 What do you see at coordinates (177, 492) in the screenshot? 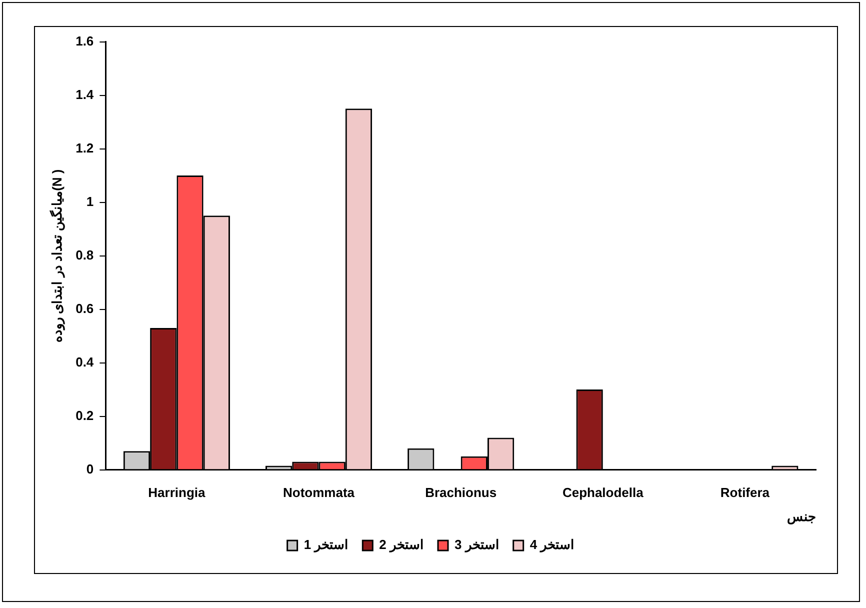
I see `x-tick-label: Harringia` at bounding box center [177, 492].